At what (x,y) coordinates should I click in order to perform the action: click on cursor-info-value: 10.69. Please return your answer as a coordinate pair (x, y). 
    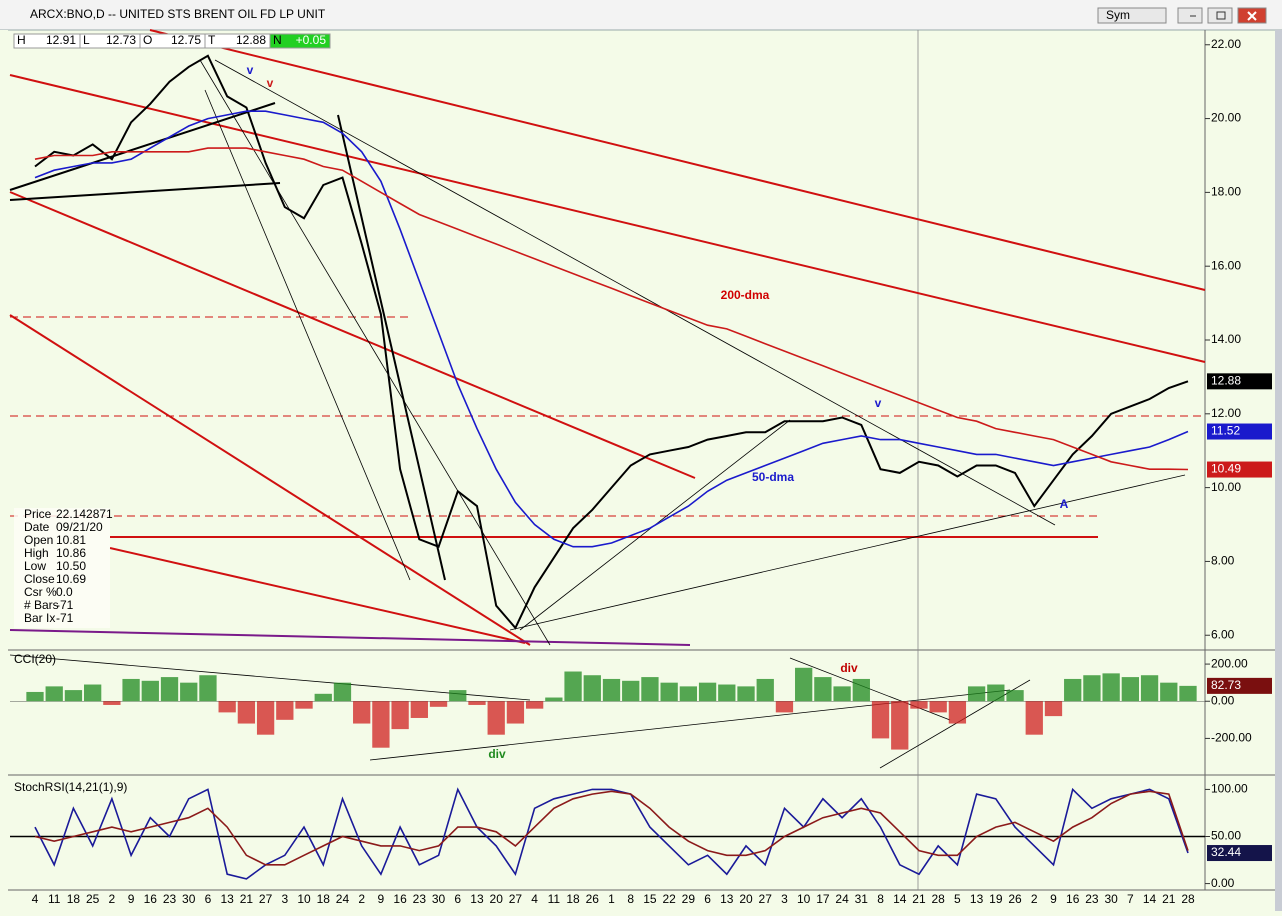
    Looking at the image, I should click on (71, 579).